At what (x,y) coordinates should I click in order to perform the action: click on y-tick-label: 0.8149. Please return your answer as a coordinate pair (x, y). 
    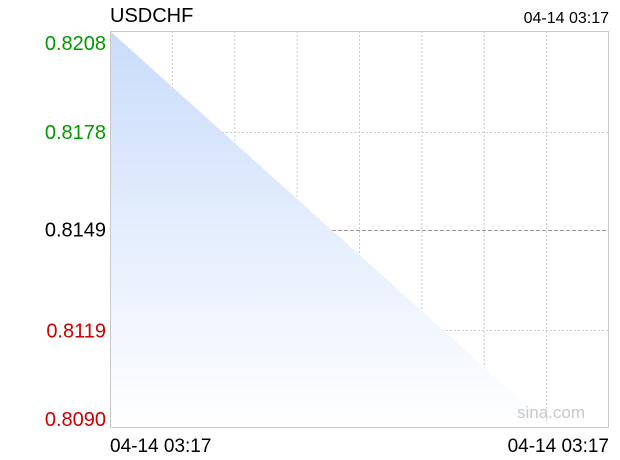
    Looking at the image, I should click on (75, 231).